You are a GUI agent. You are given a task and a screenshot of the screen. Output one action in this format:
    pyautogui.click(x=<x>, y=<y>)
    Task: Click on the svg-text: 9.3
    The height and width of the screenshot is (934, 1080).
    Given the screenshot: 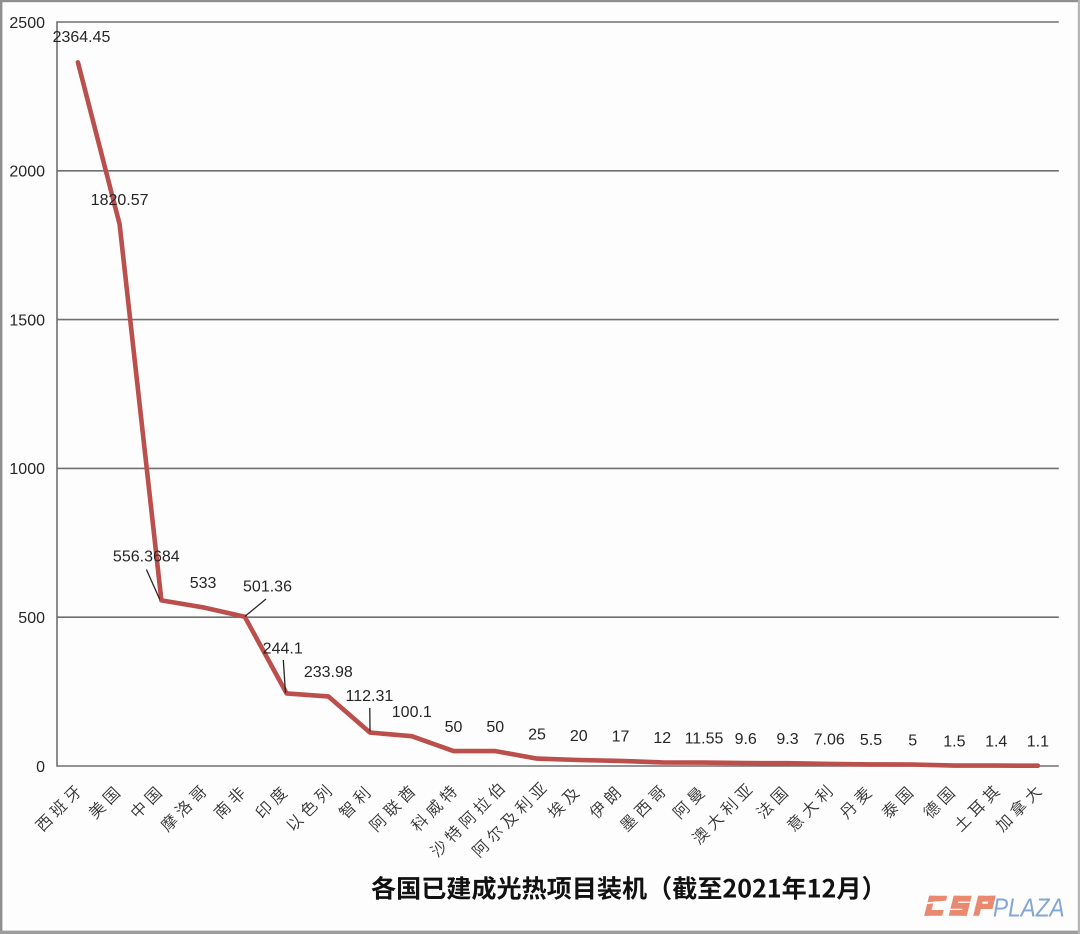 What is the action you would take?
    pyautogui.click(x=787, y=739)
    